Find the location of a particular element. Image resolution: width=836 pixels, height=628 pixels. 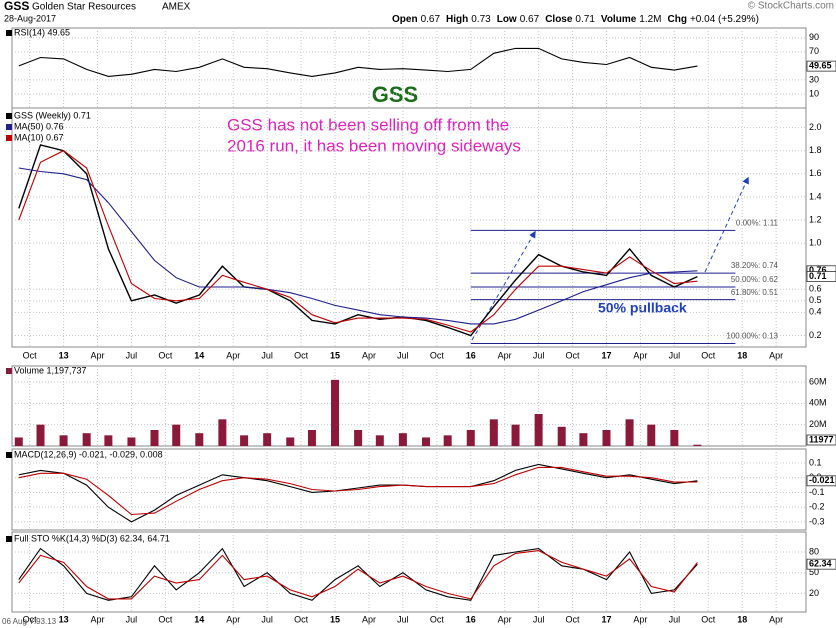

x-tick-label: 16 is located at coordinates (471, 355).